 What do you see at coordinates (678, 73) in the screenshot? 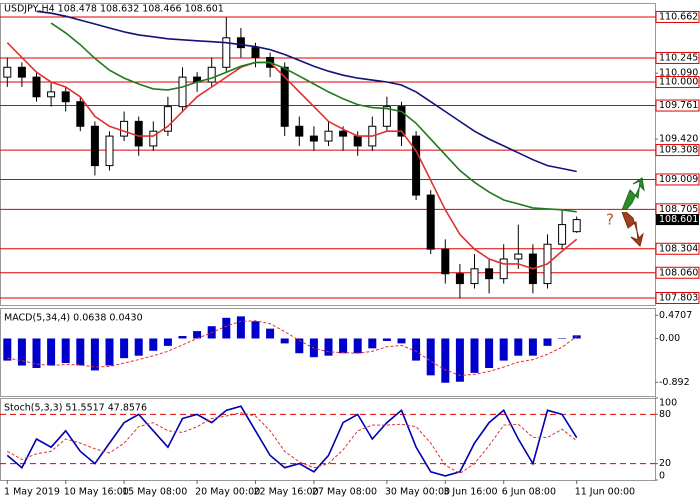
I see `y-tick-label: 110.090` at bounding box center [678, 73].